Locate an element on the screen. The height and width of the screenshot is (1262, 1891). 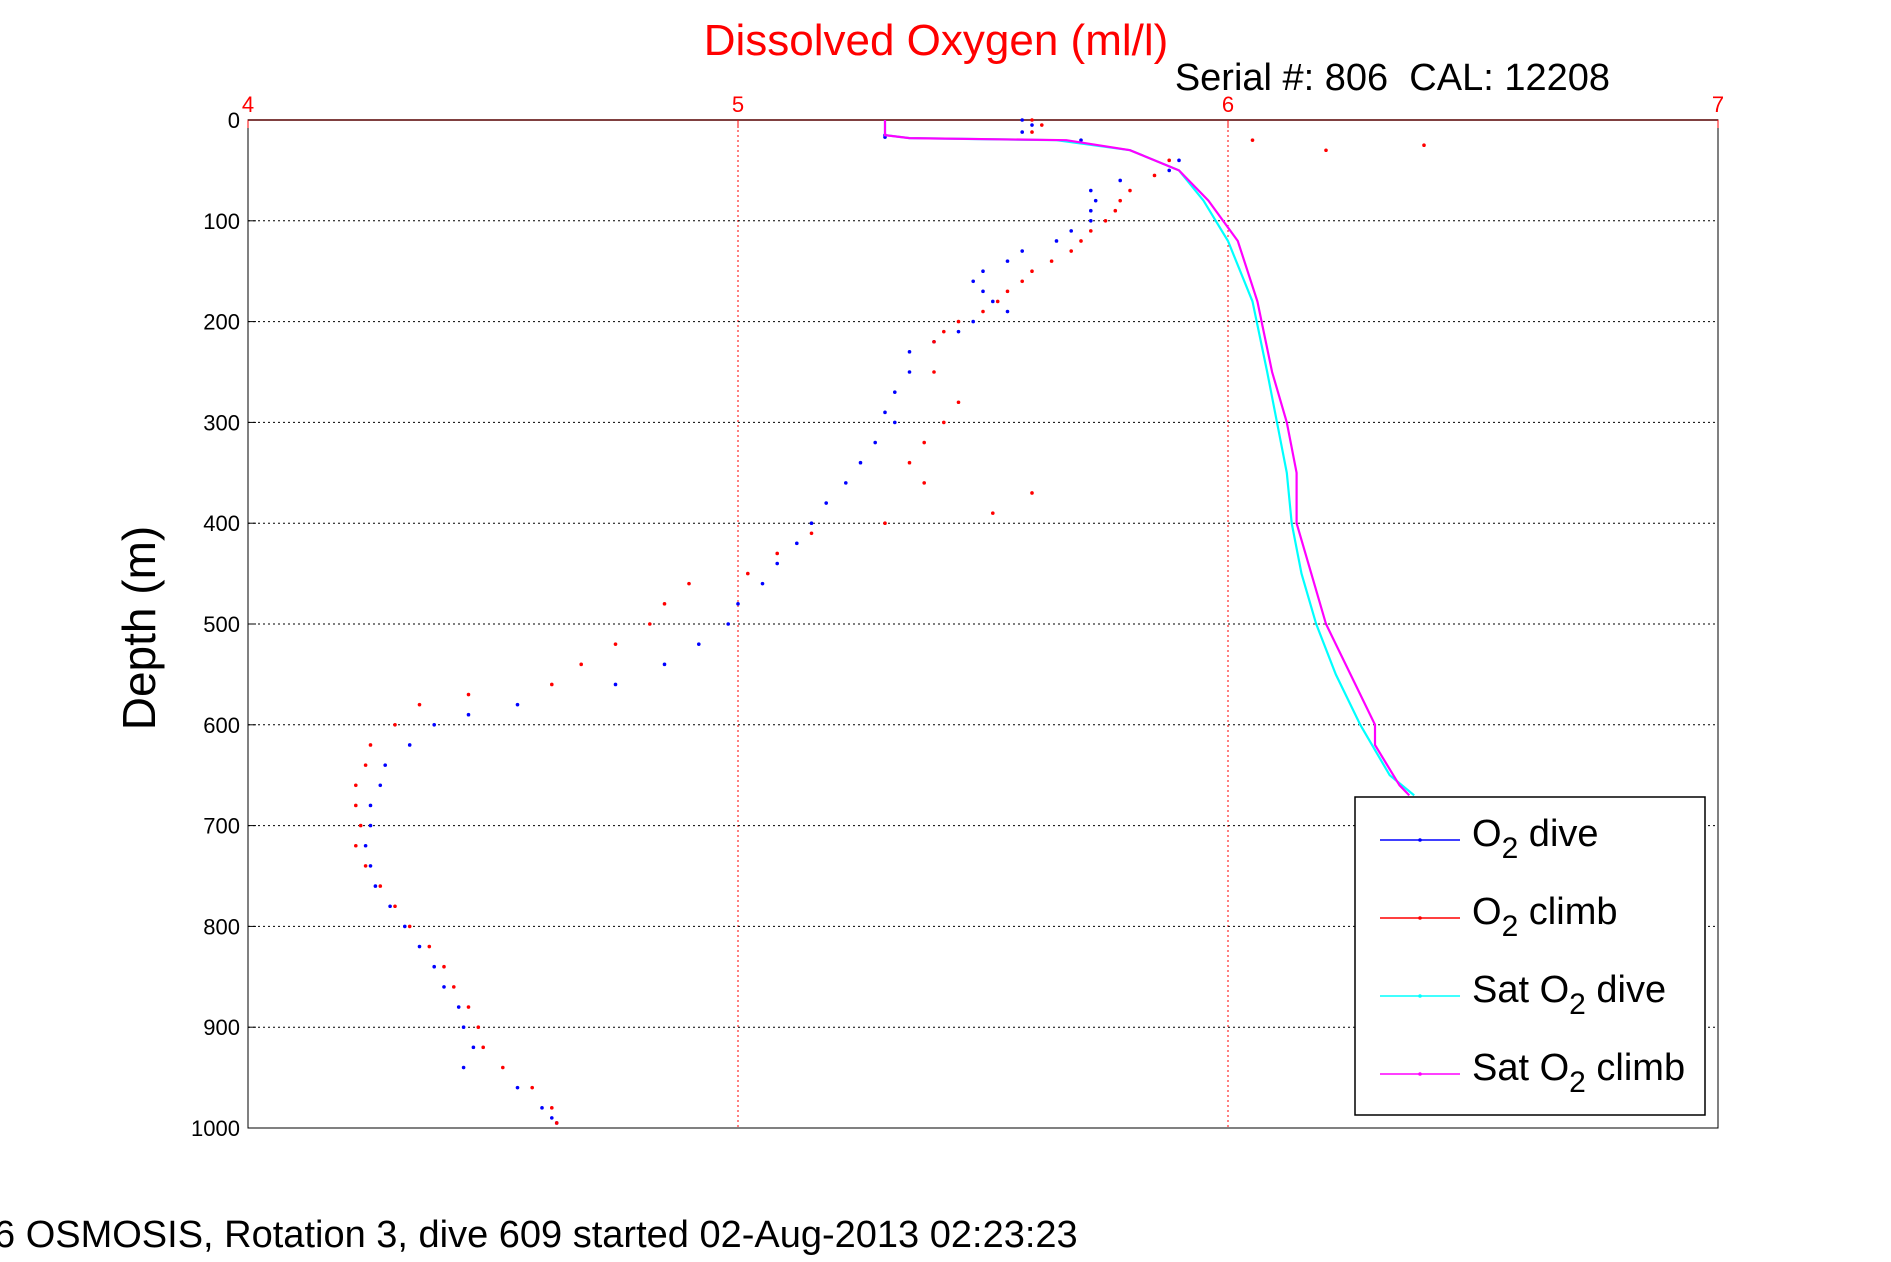
legend-marker-sat-o2-climb is located at coordinates (1420, 1074).